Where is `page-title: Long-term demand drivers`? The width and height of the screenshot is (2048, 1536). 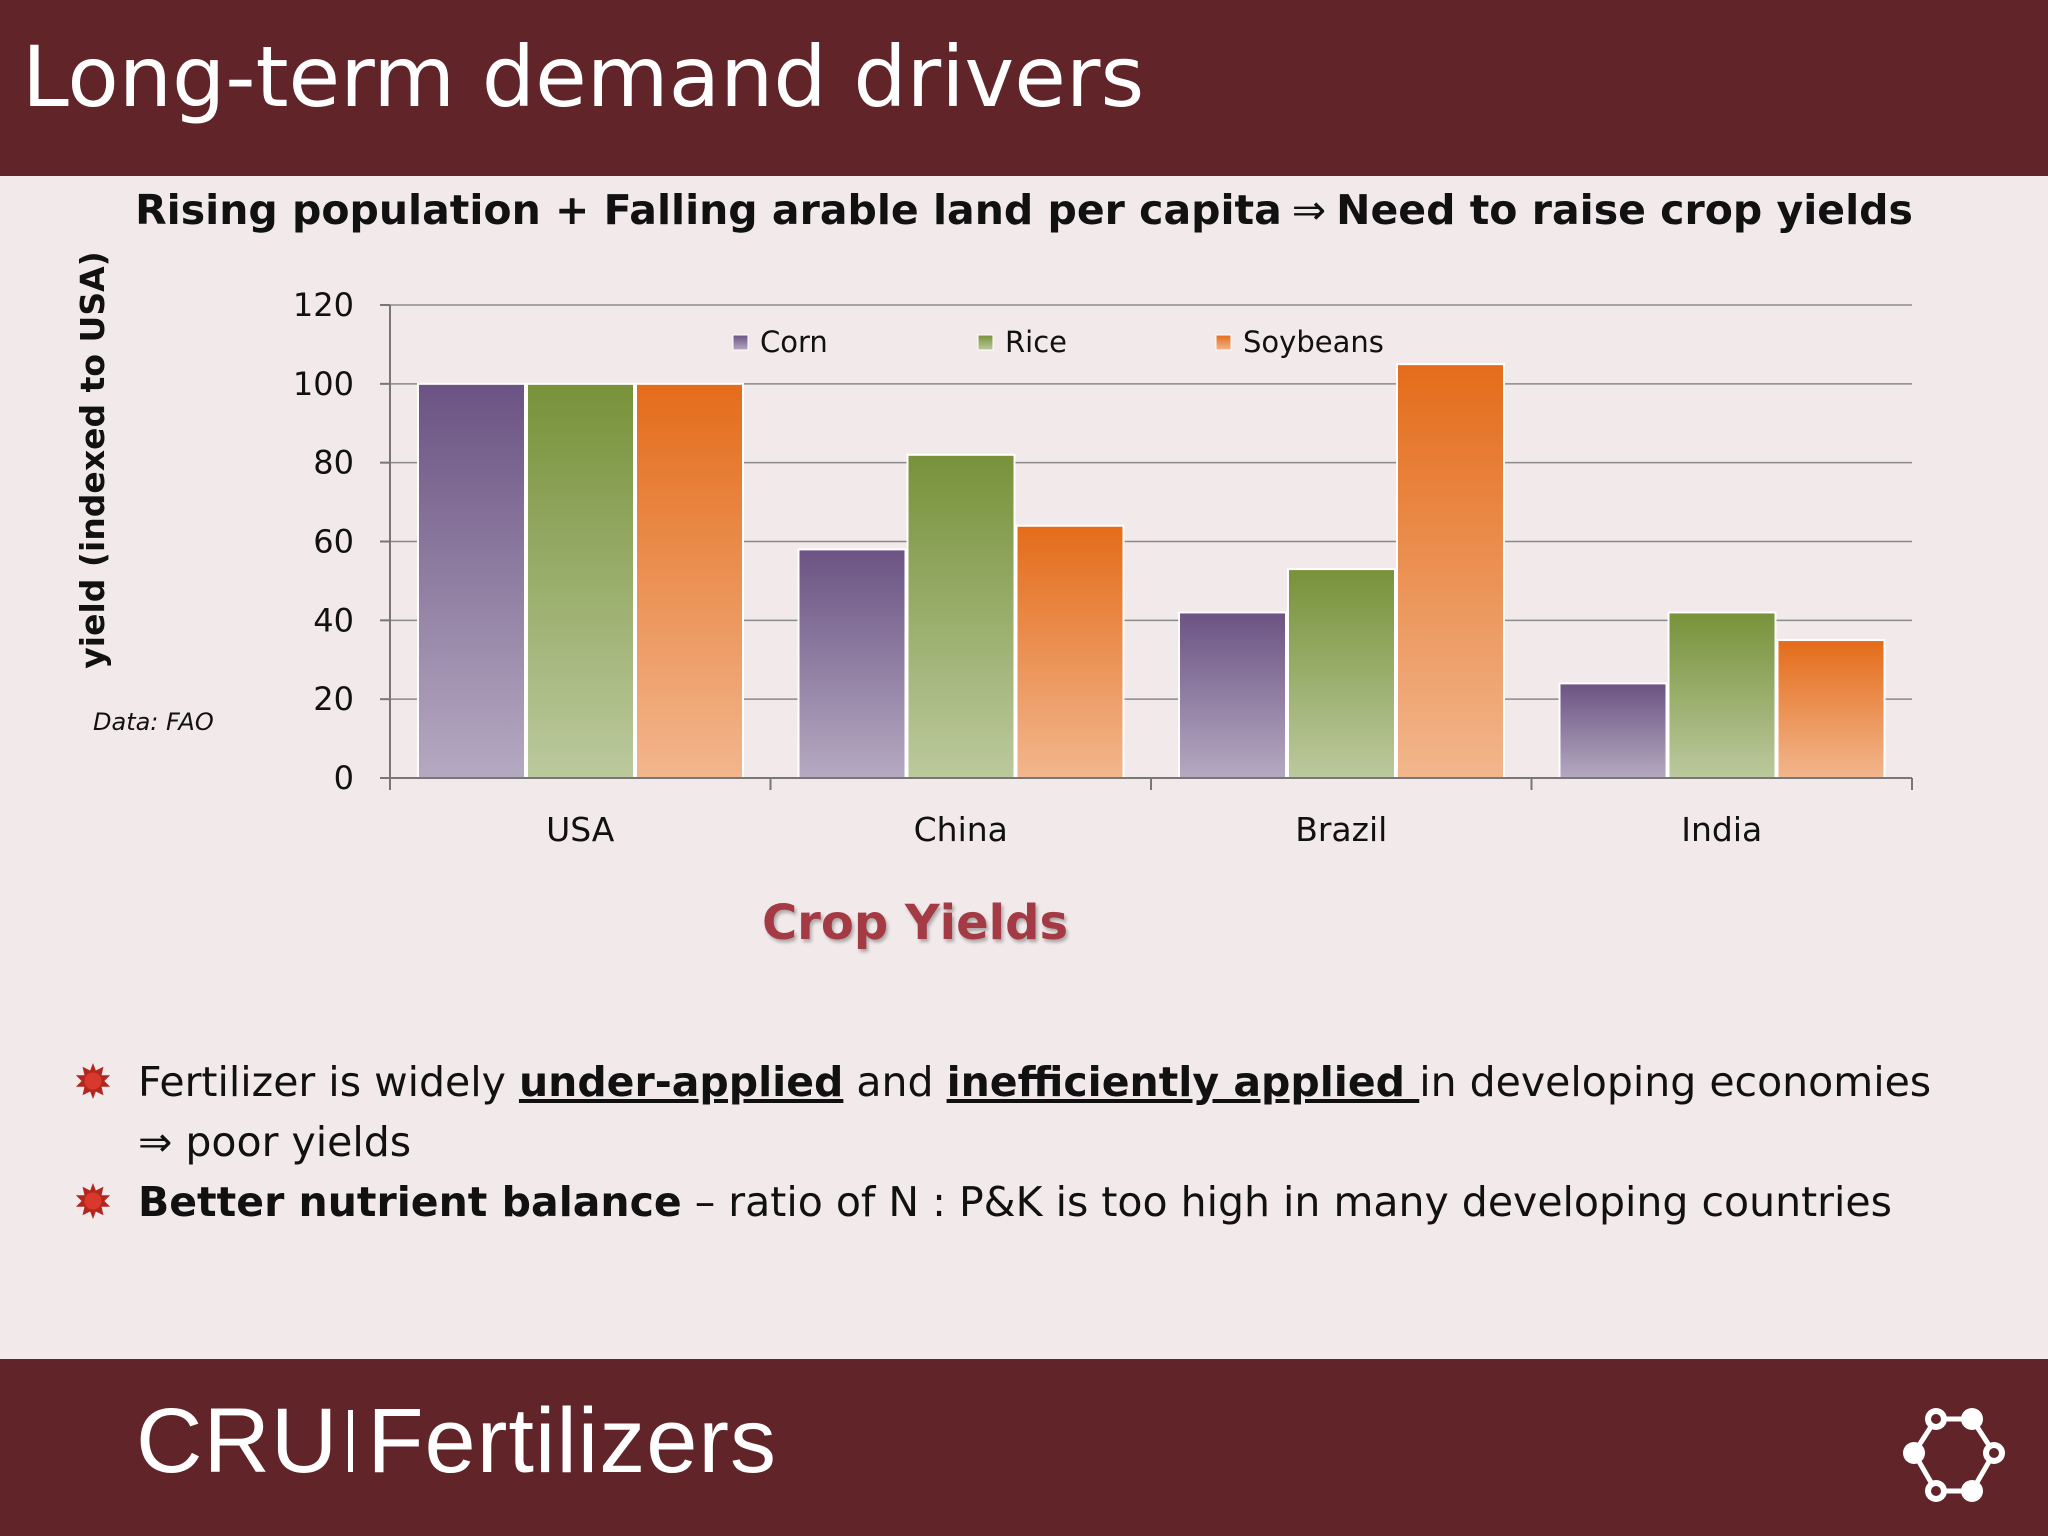 page-title: Long-term demand drivers is located at coordinates (583, 77).